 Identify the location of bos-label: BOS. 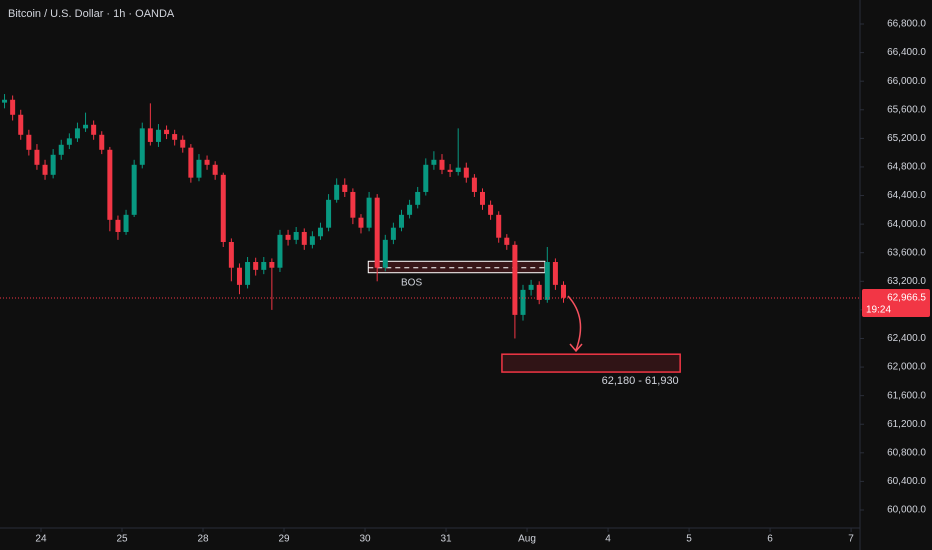
(411, 282).